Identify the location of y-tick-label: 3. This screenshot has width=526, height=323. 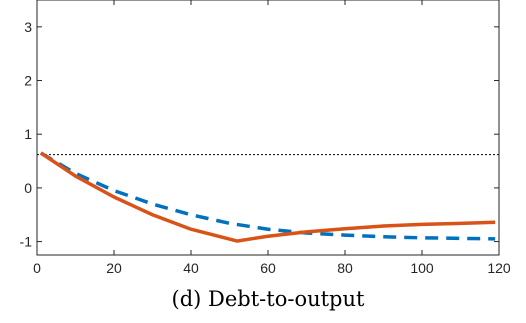
(28, 27).